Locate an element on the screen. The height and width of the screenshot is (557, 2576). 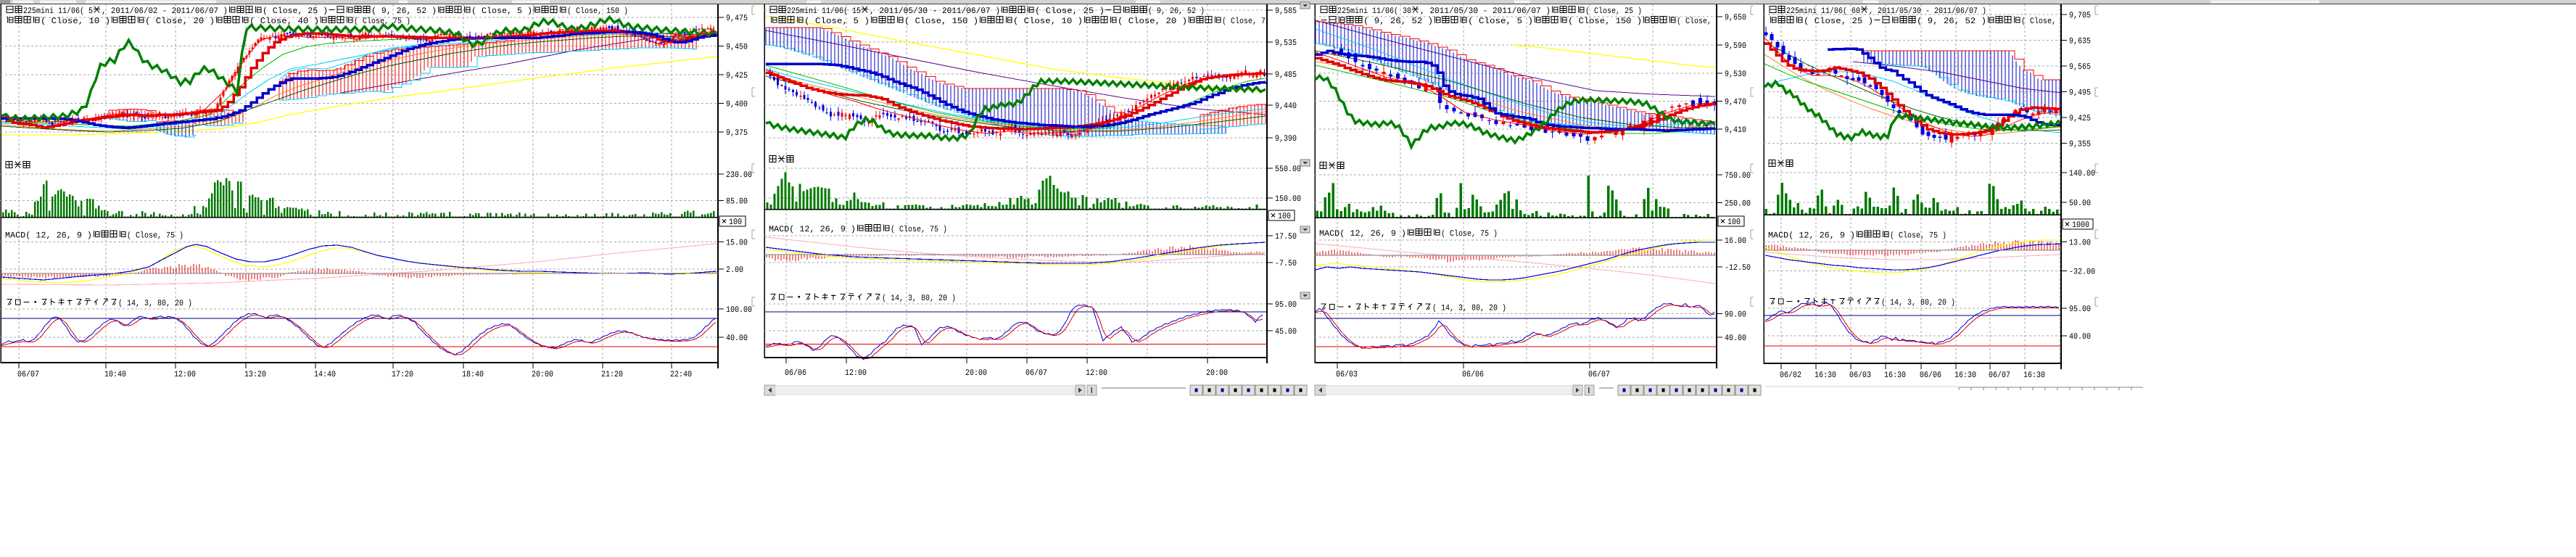
svg-text: 95.00 is located at coordinates (2080, 309).